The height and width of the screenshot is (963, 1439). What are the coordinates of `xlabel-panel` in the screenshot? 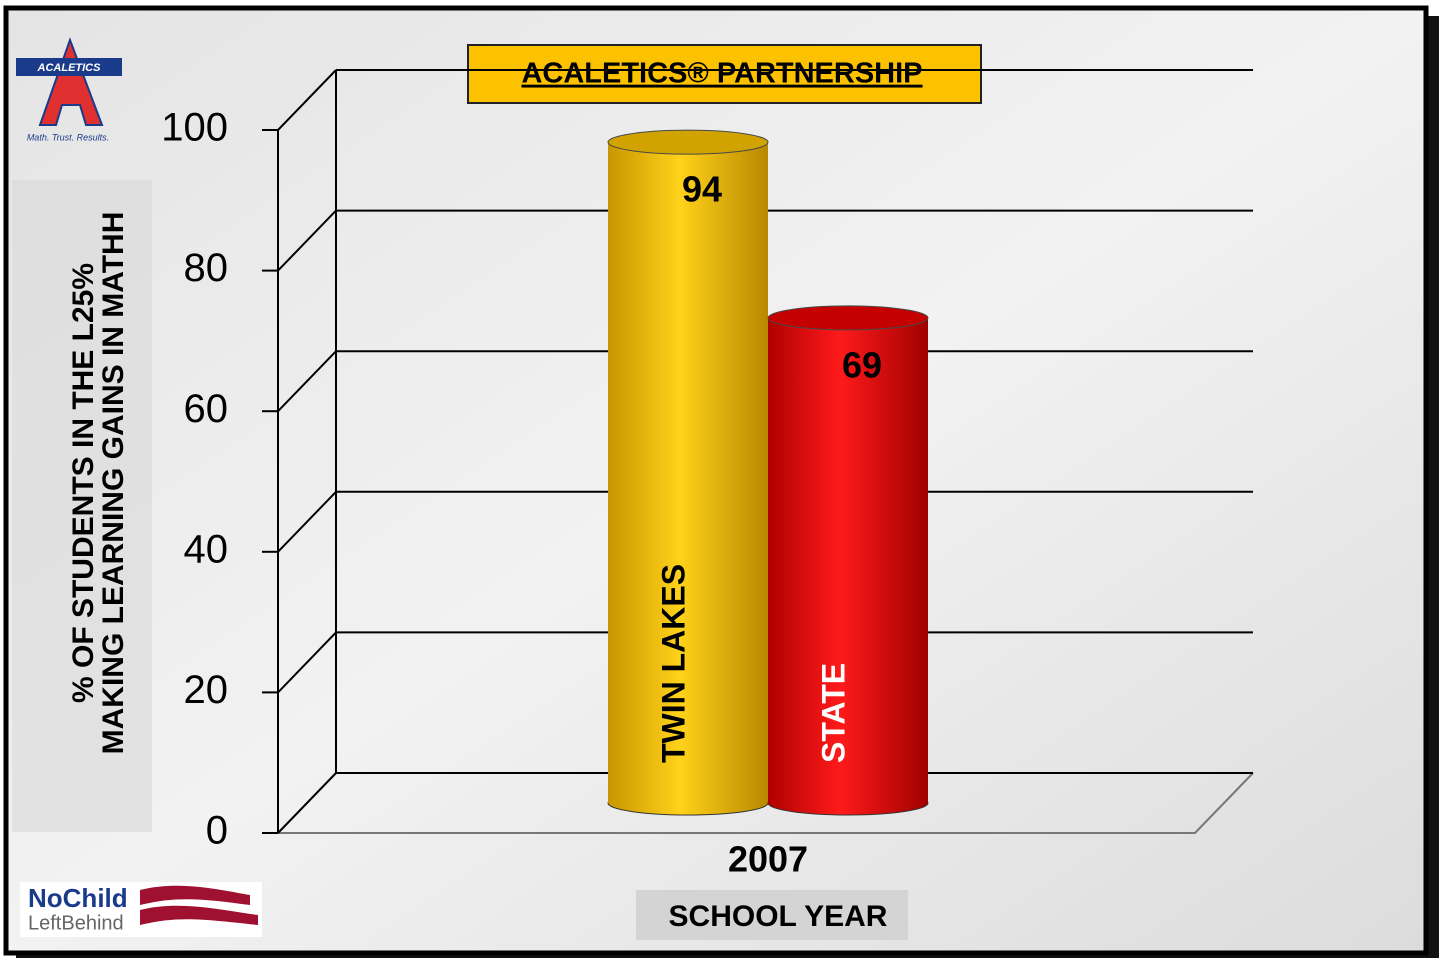 It's located at (772, 915).